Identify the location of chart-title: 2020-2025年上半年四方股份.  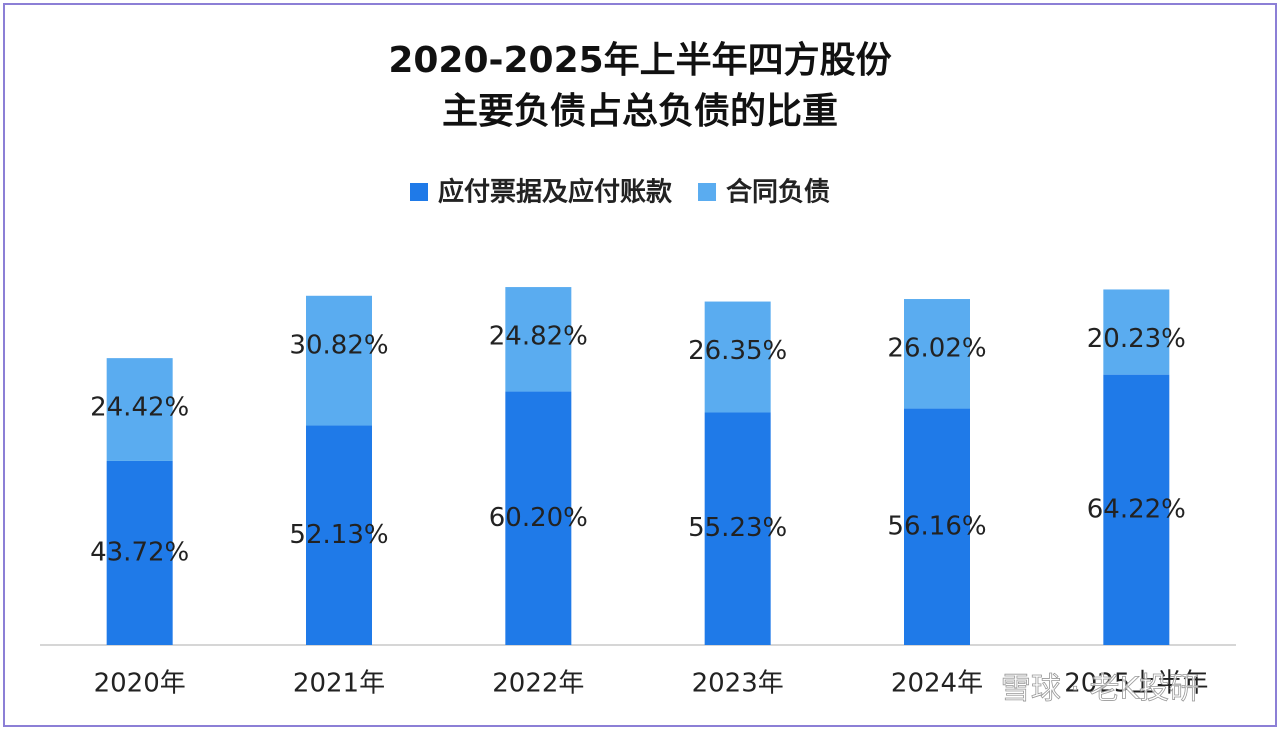
(639, 60).